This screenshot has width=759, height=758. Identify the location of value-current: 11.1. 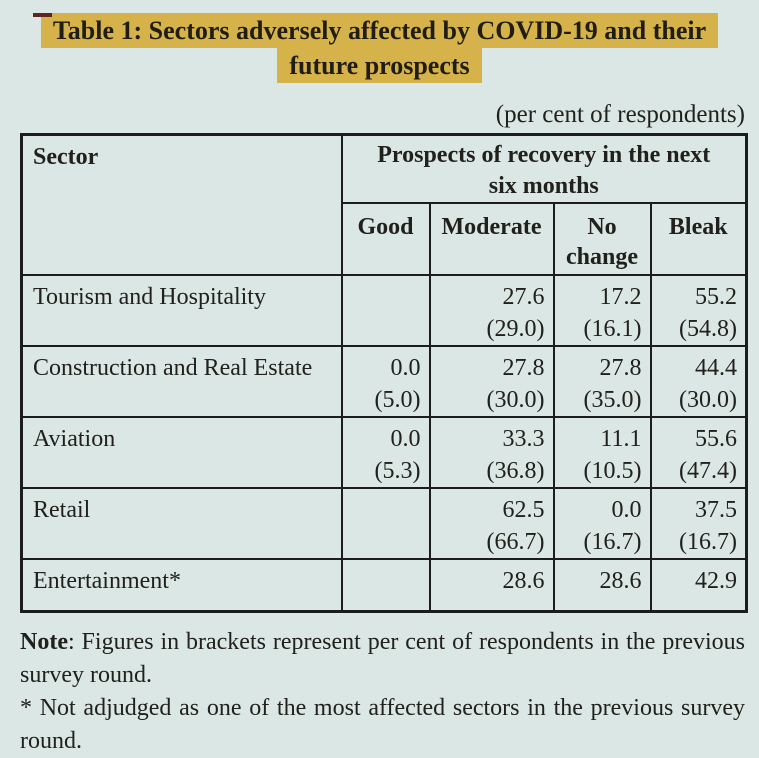
(621, 439).